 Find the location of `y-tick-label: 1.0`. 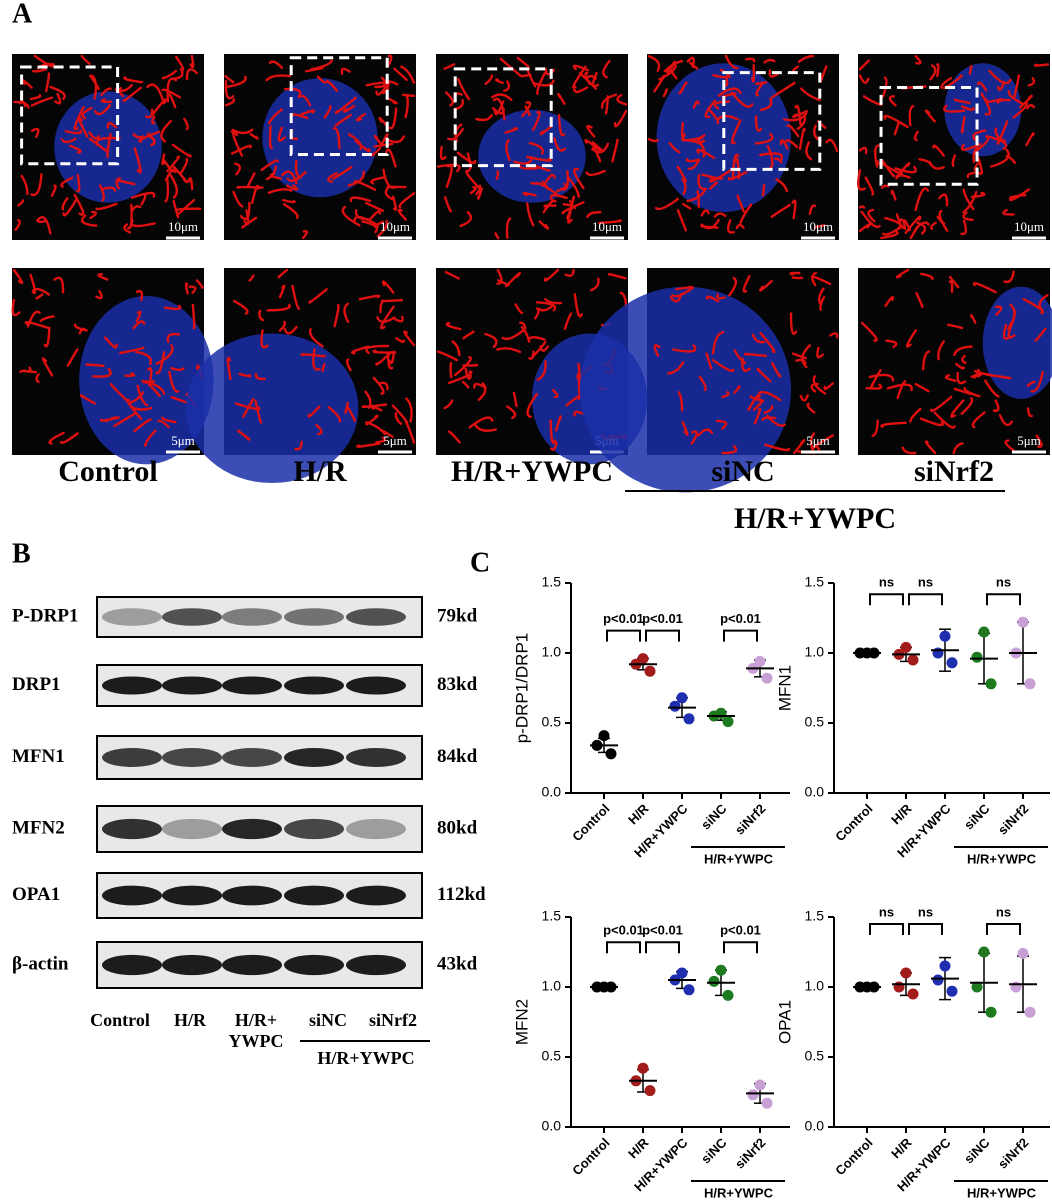

y-tick-label: 1.0 is located at coordinates (552, 986).